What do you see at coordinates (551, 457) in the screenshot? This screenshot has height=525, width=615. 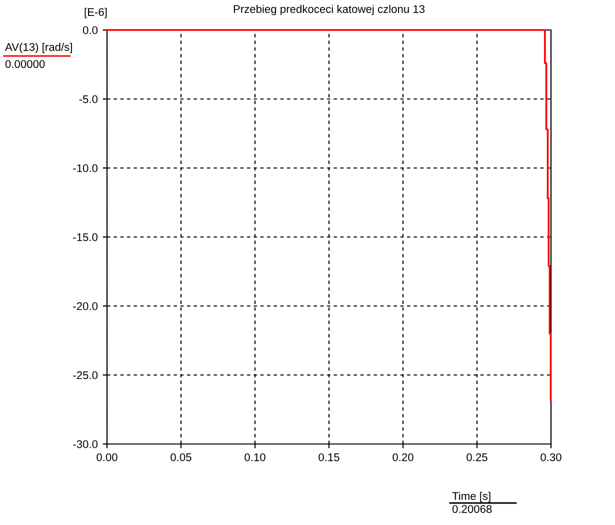 I see `x-tick-label: 0.30` at bounding box center [551, 457].